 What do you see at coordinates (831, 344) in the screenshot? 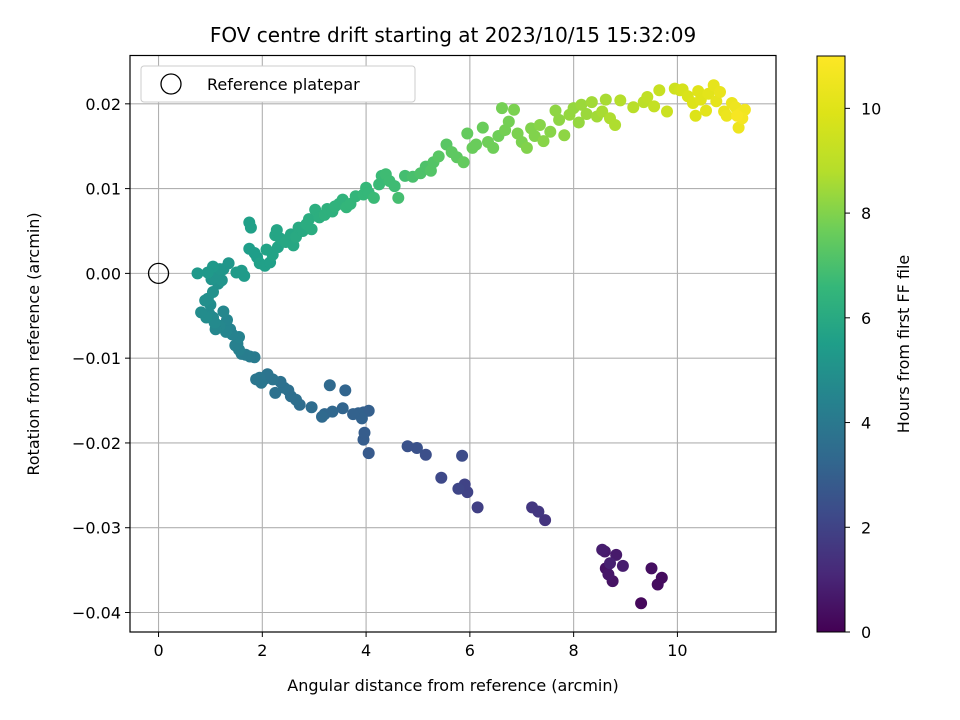
I see `colorbar` at bounding box center [831, 344].